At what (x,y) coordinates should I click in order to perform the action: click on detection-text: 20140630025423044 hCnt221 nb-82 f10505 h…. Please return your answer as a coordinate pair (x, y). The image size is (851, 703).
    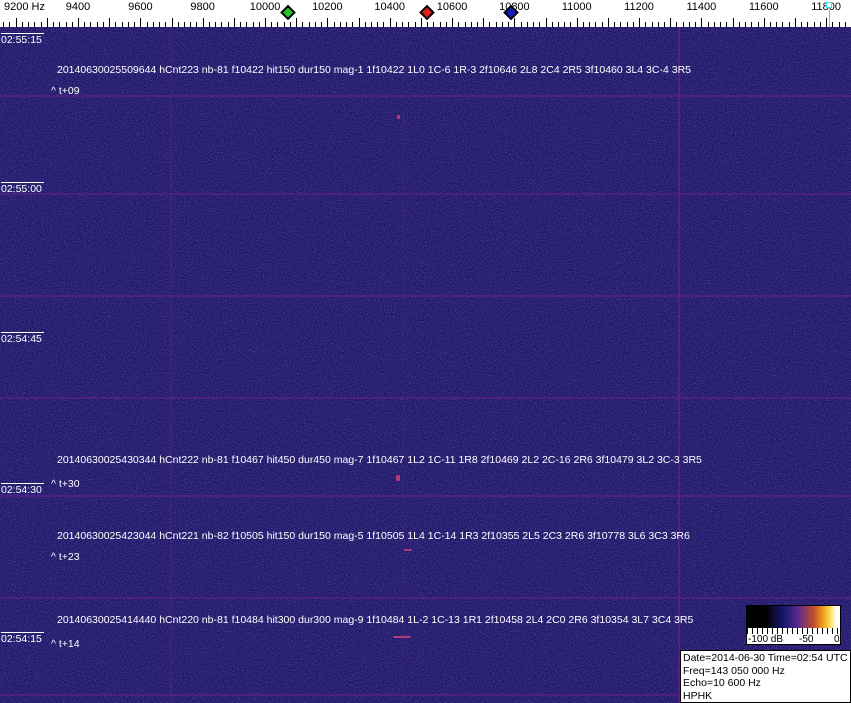
    Looking at the image, I should click on (373, 536).